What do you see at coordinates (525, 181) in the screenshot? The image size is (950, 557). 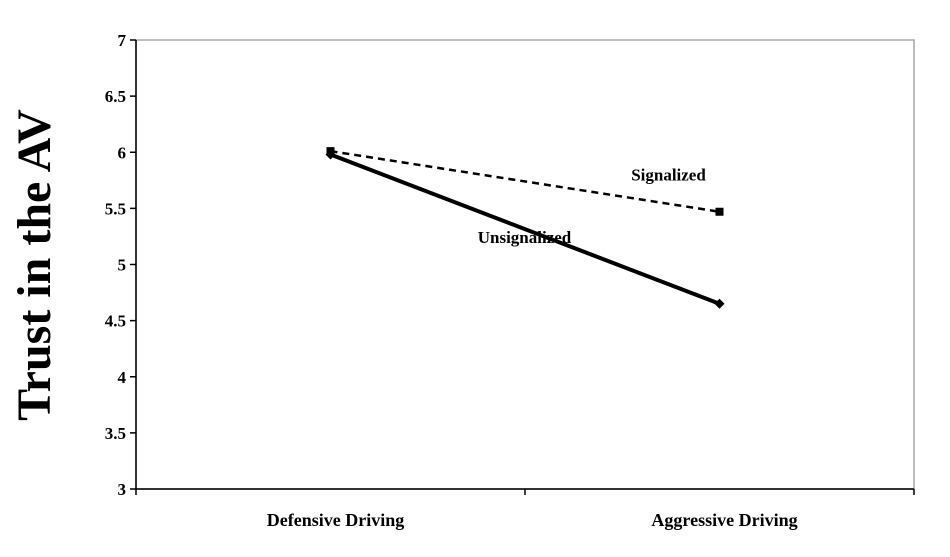 I see `series-line-signalized` at bounding box center [525, 181].